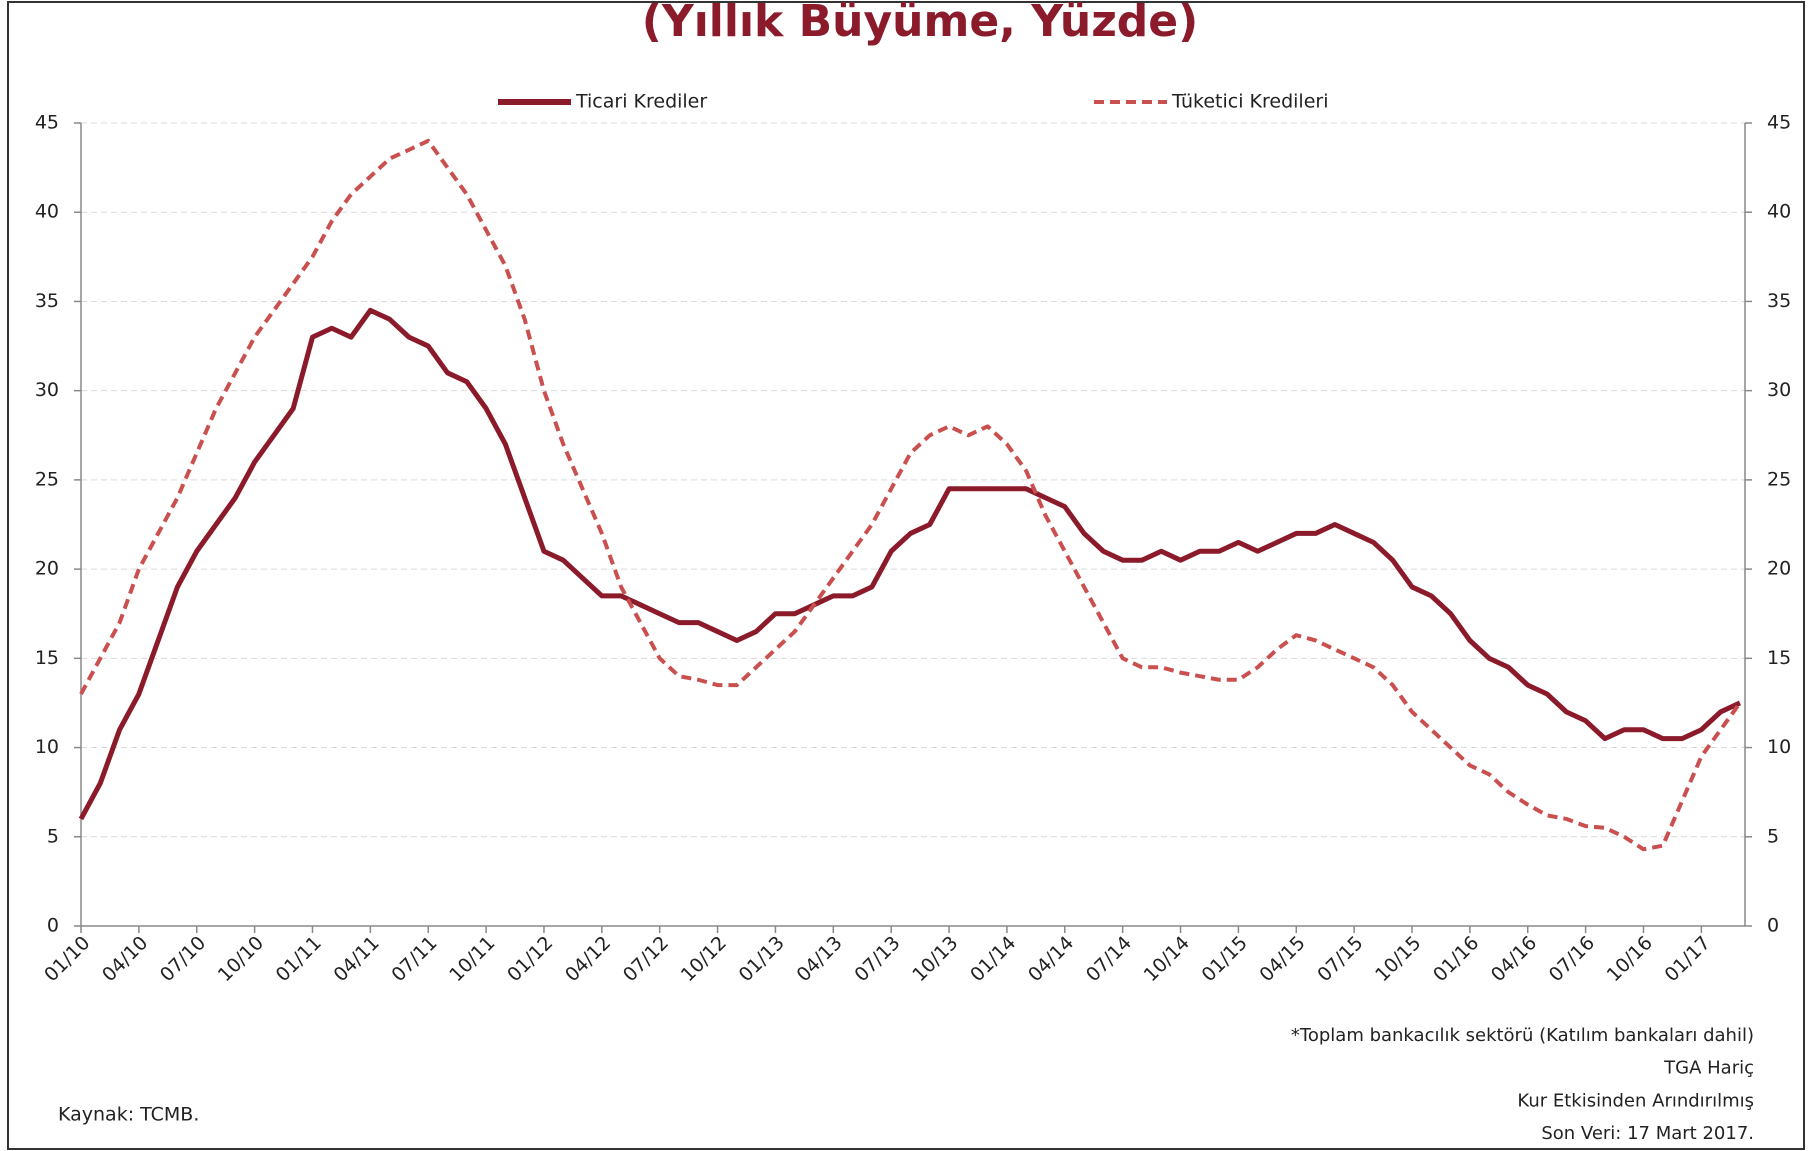 The height and width of the screenshot is (1151, 1812). Describe the element at coordinates (1340, 959) in the screenshot. I see `x-tick-label: 07/15` at that location.